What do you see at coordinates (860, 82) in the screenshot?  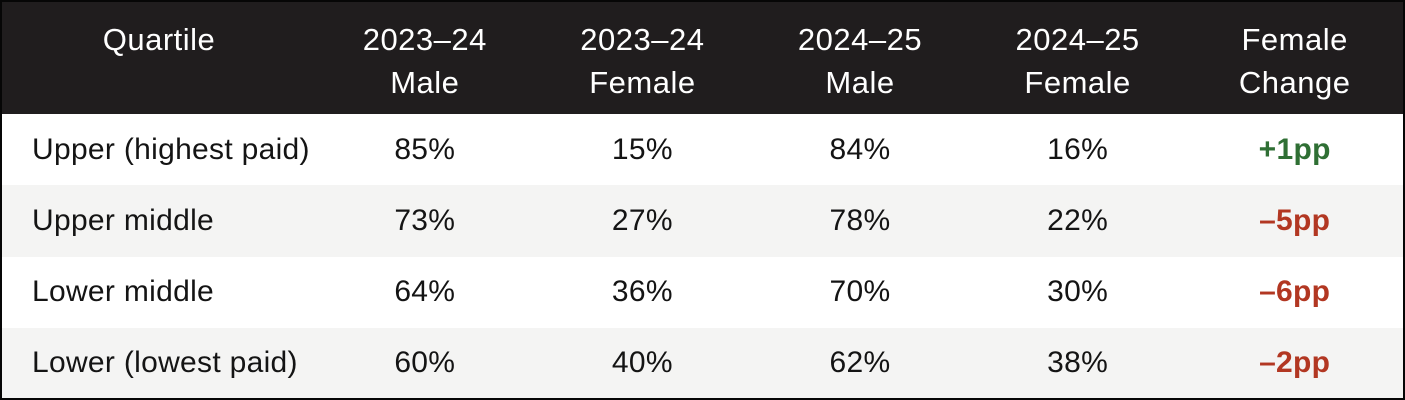 I see `header-2024-25-male-line2: Male` at bounding box center [860, 82].